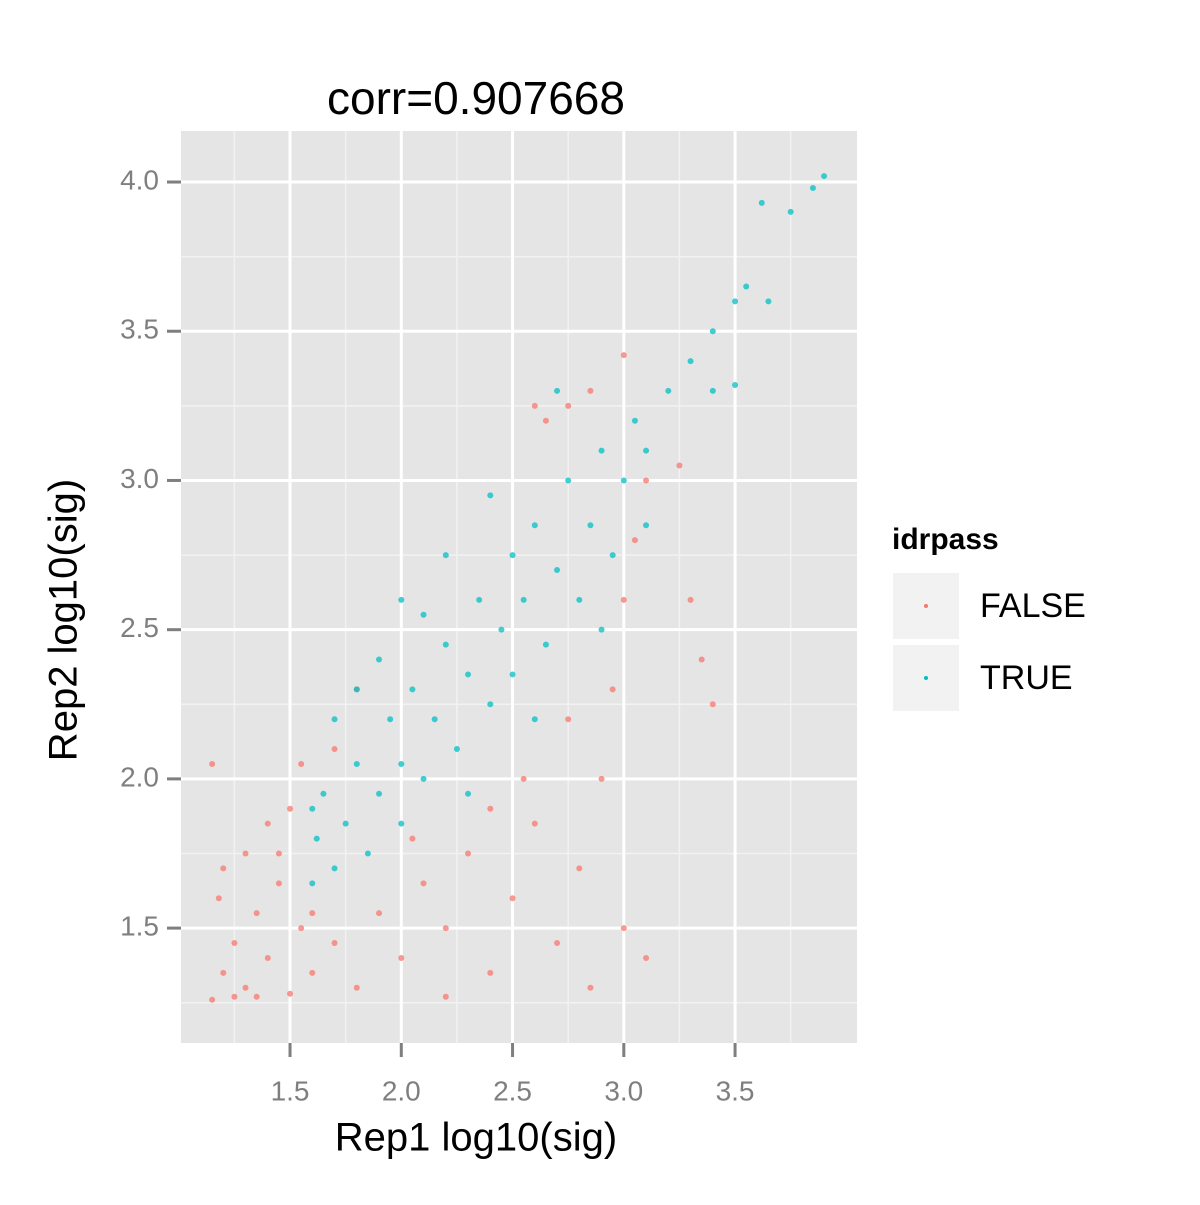  Describe the element at coordinates (290, 1090) in the screenshot. I see `x-tick-label: 1.5` at that location.